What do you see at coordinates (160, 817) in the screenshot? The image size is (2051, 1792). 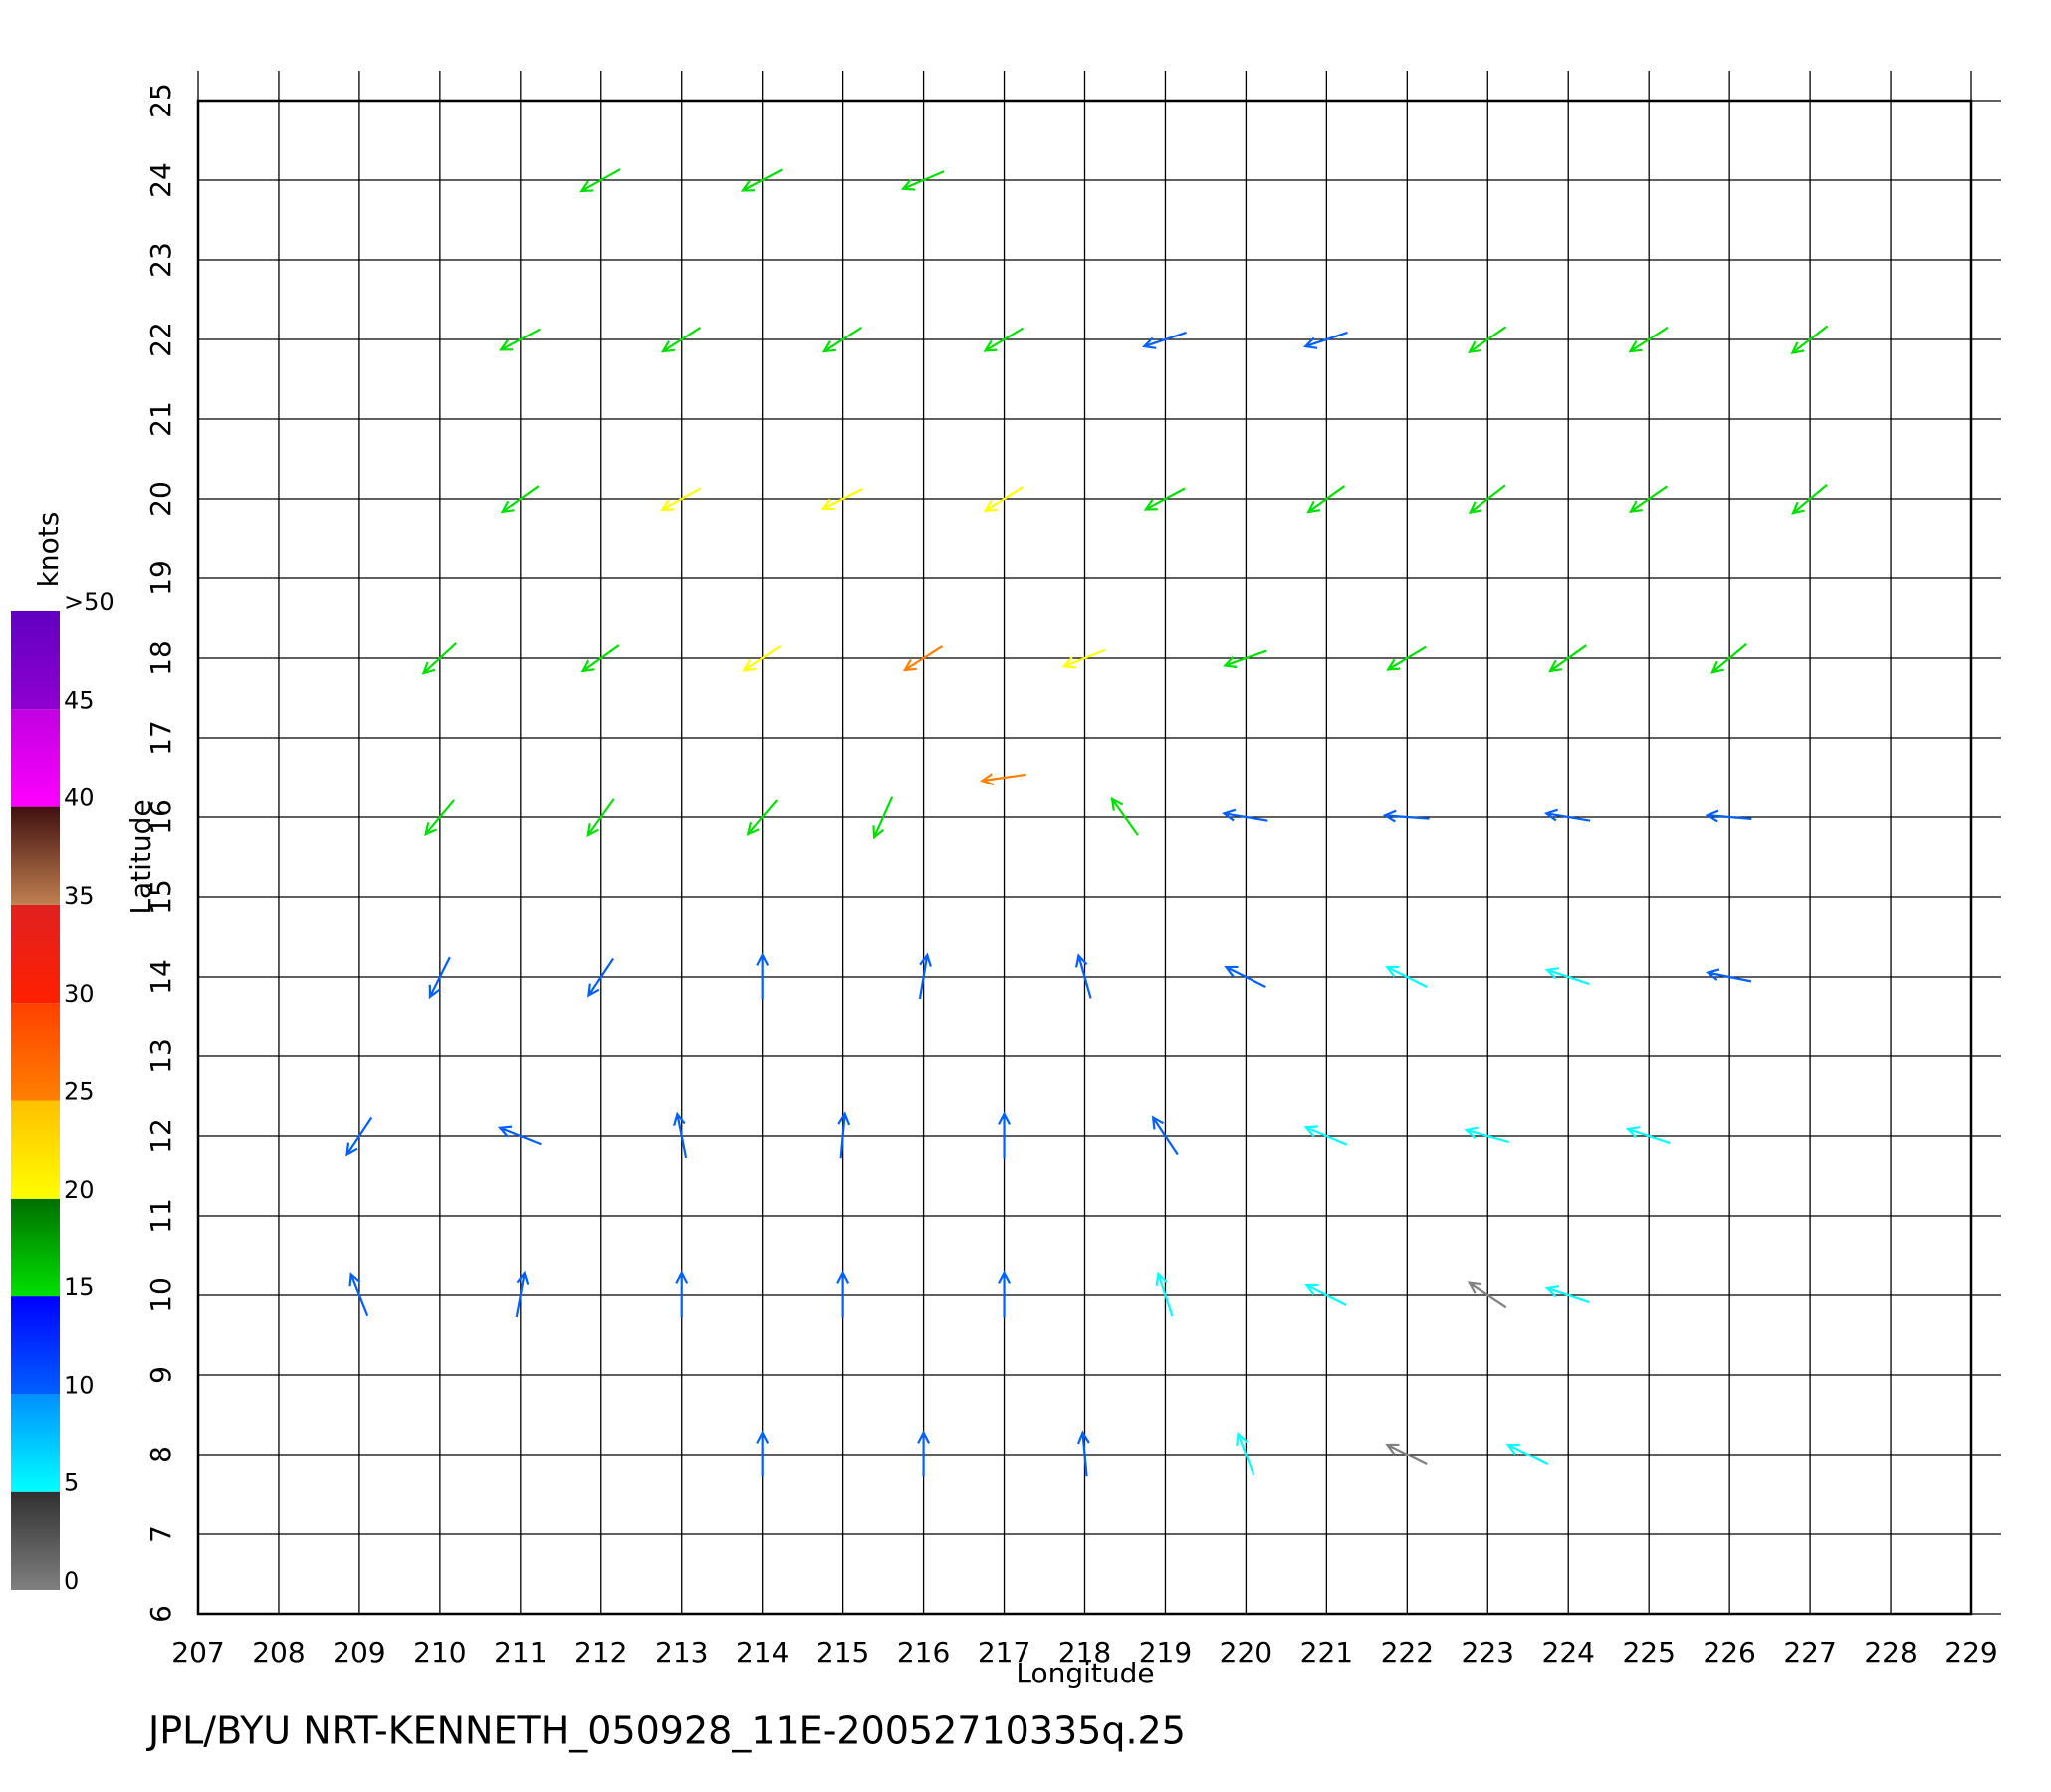 I see `y-tick-label: 16` at bounding box center [160, 817].